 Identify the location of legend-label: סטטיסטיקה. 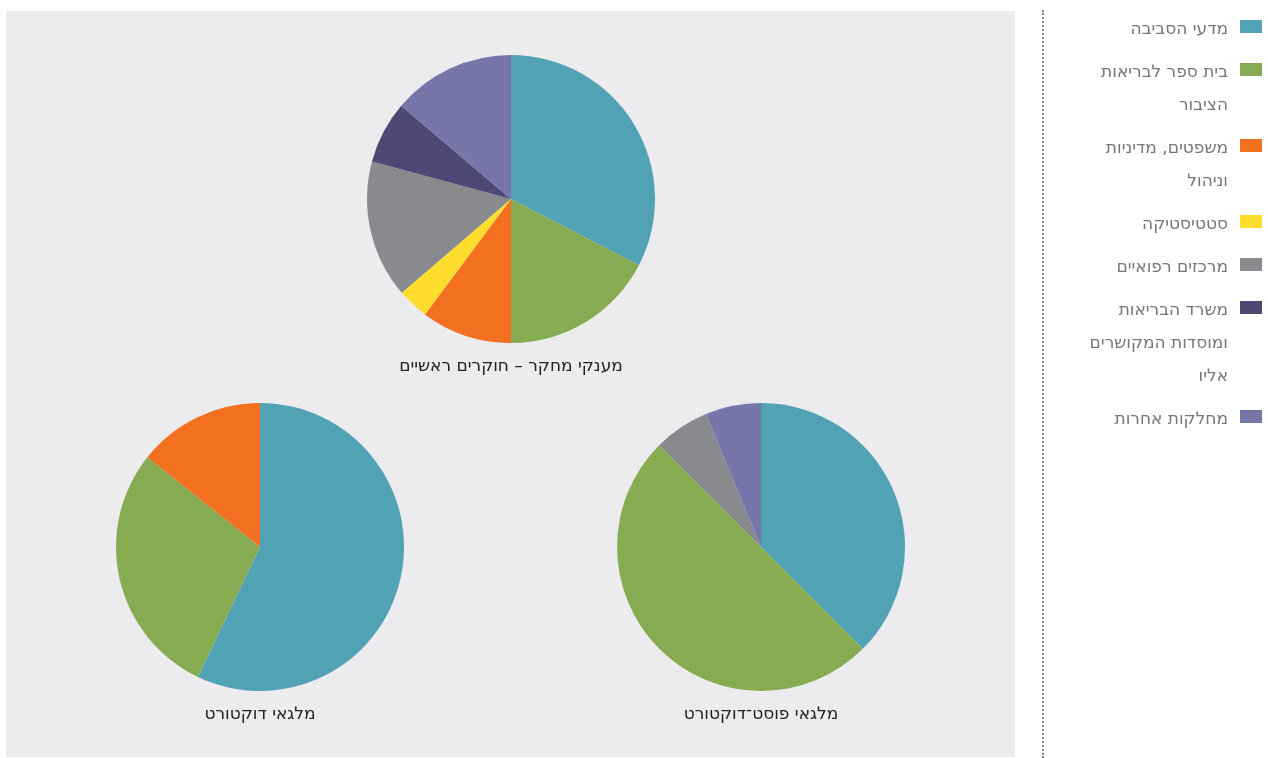
(1184, 223).